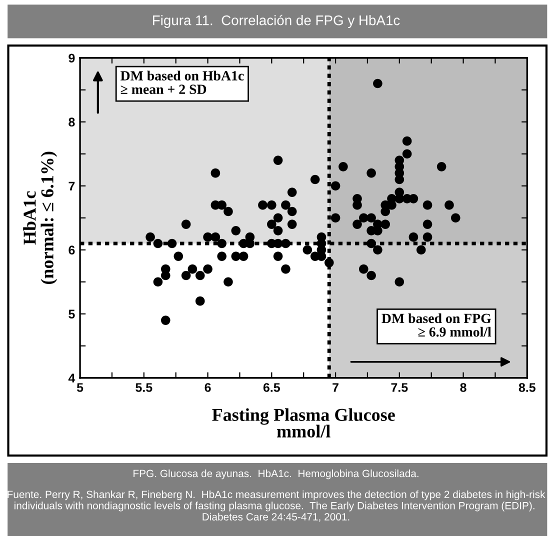  I want to click on x-axis-title: Fasting Plasma Glucose mmol/l, so click(303, 423).